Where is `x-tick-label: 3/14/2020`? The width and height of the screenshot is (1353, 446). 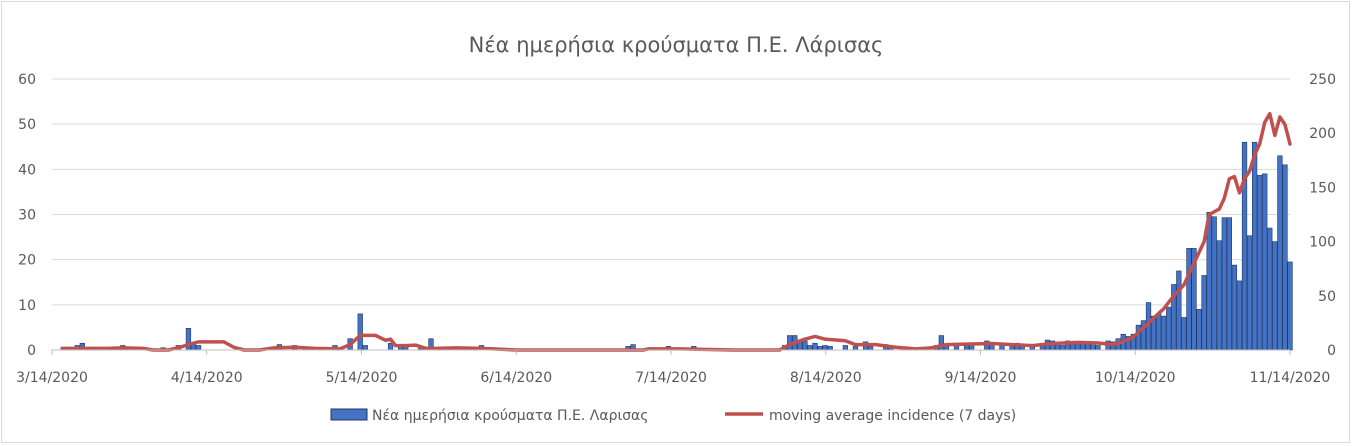 x-tick-label: 3/14/2020 is located at coordinates (52, 378).